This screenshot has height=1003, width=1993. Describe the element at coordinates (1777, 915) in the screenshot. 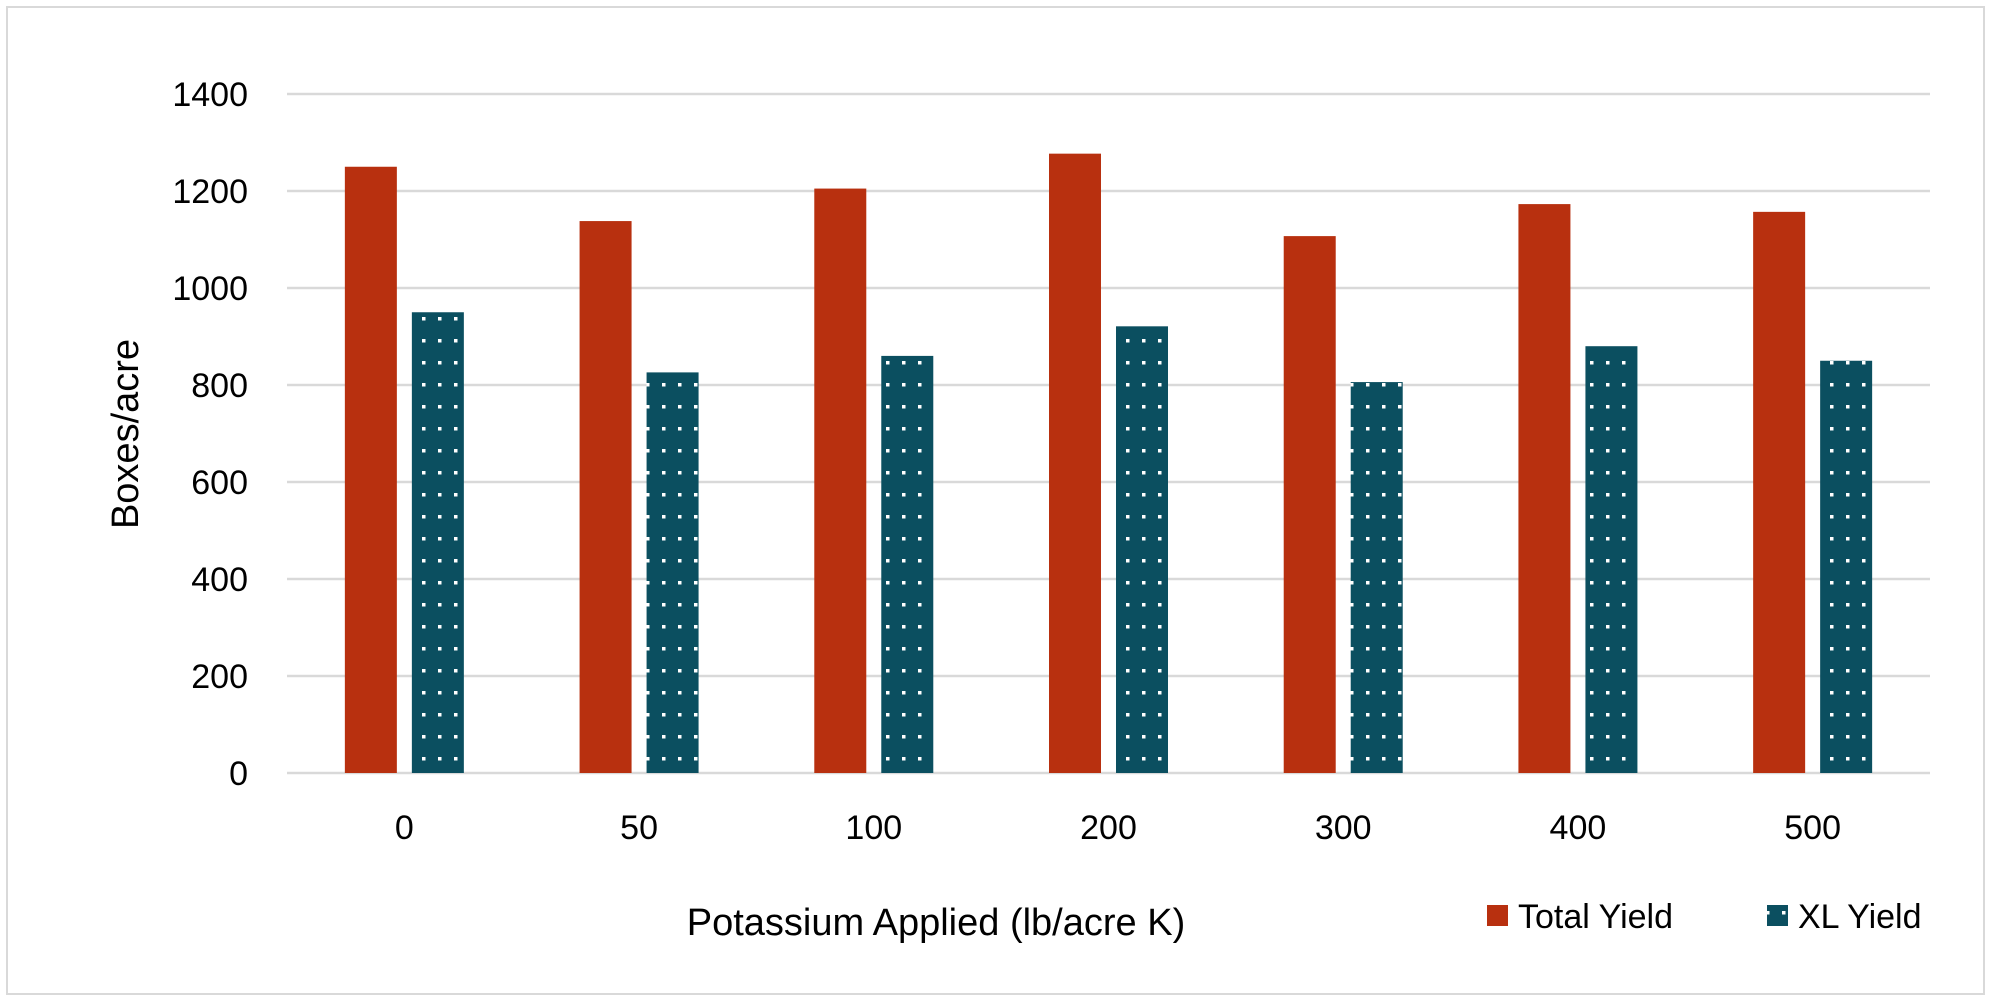

I see `legend-swatch-xl-yield` at that location.